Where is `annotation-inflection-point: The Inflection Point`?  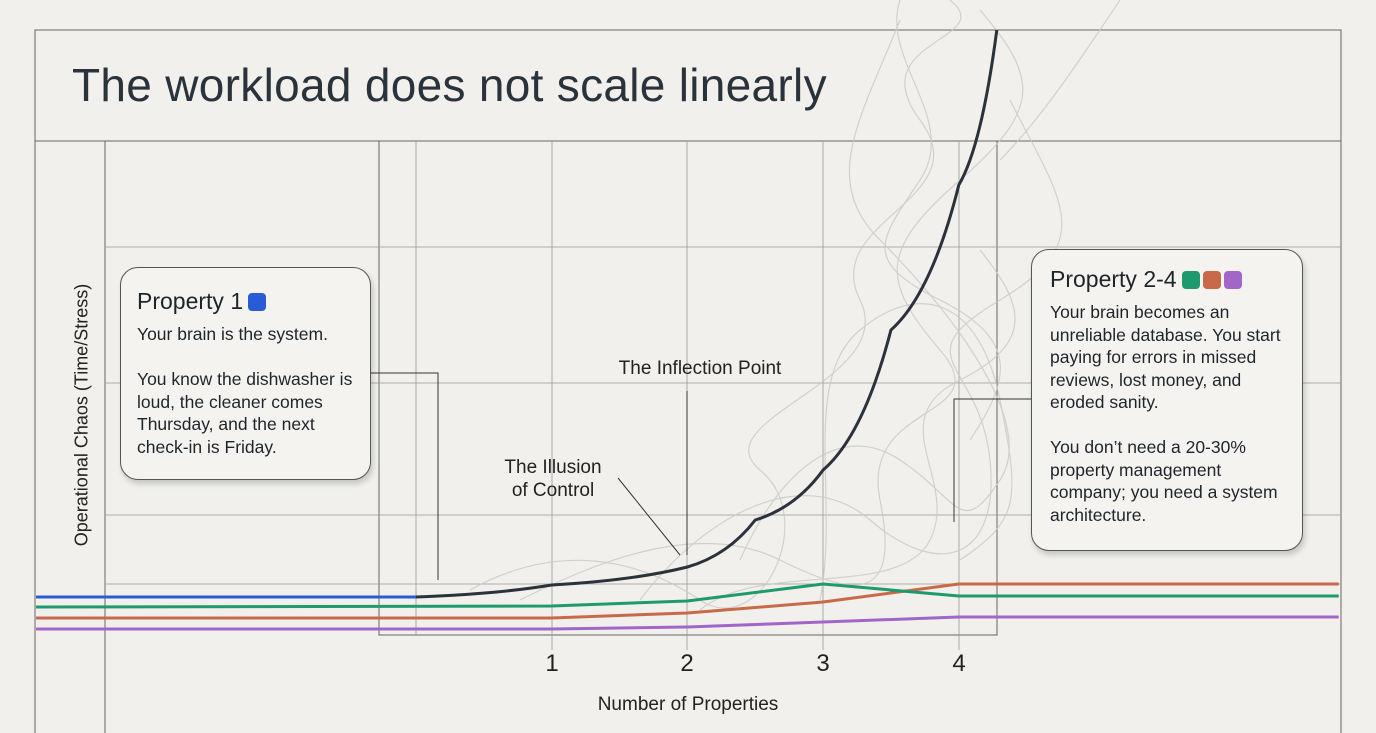 annotation-inflection-point: The Inflection Point is located at coordinates (700, 368).